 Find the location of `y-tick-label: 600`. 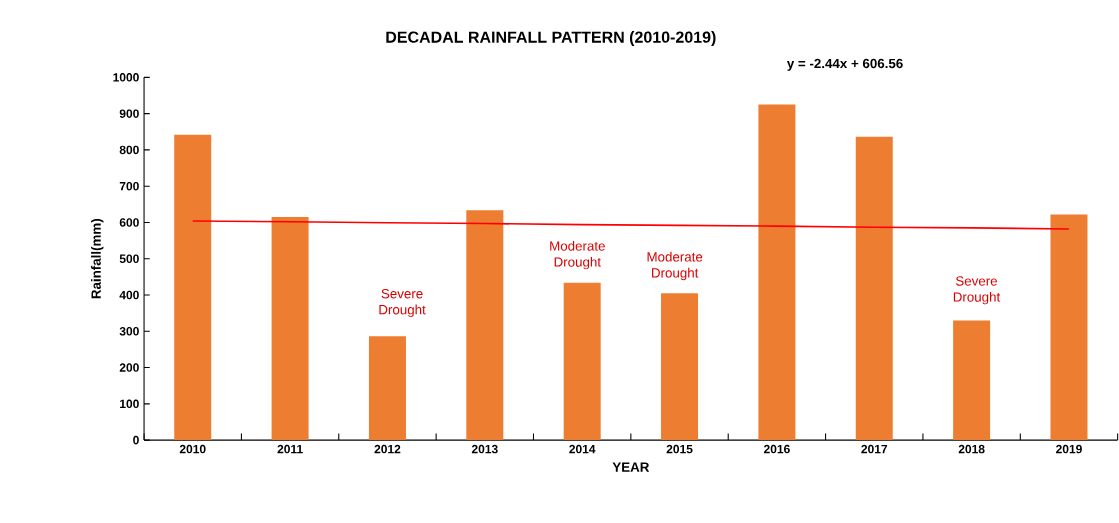

y-tick-label: 600 is located at coordinates (129, 222).